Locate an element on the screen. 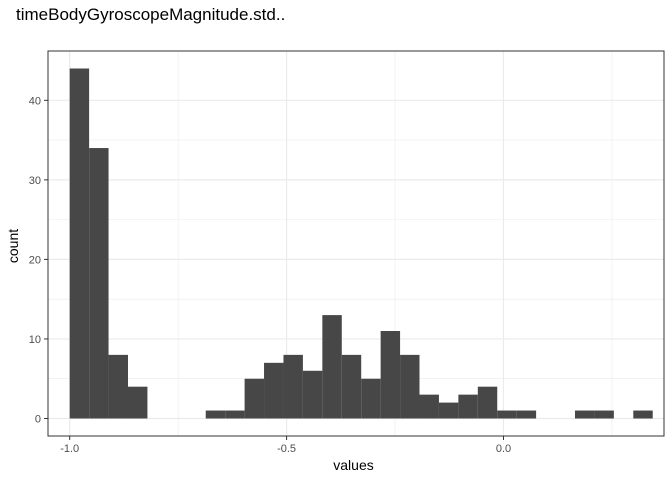 Image resolution: width=672 pixels, height=480 pixels. x-tick-label: -0.5 is located at coordinates (286, 449).